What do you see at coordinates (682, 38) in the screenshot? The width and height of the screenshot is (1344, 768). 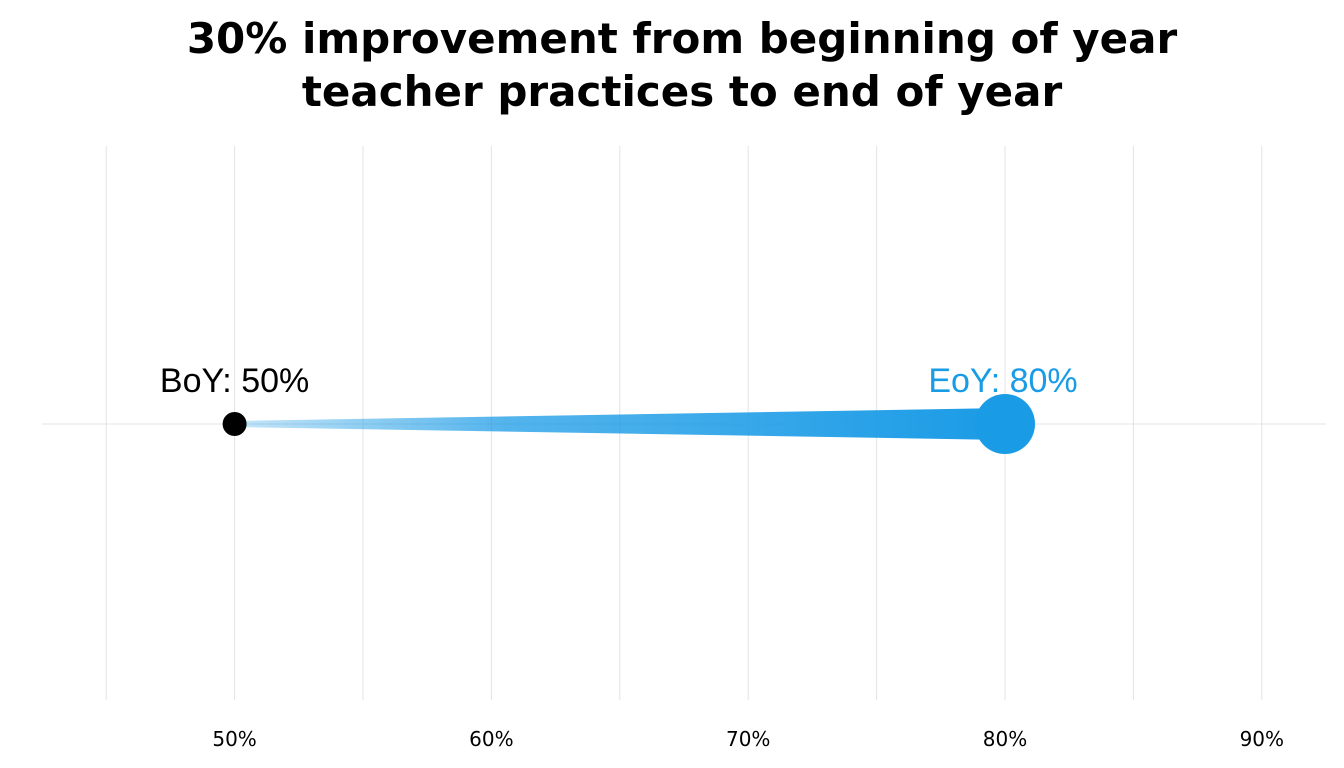 I see `chart-title-line-1: 30% improvement from beginning of year` at bounding box center [682, 38].